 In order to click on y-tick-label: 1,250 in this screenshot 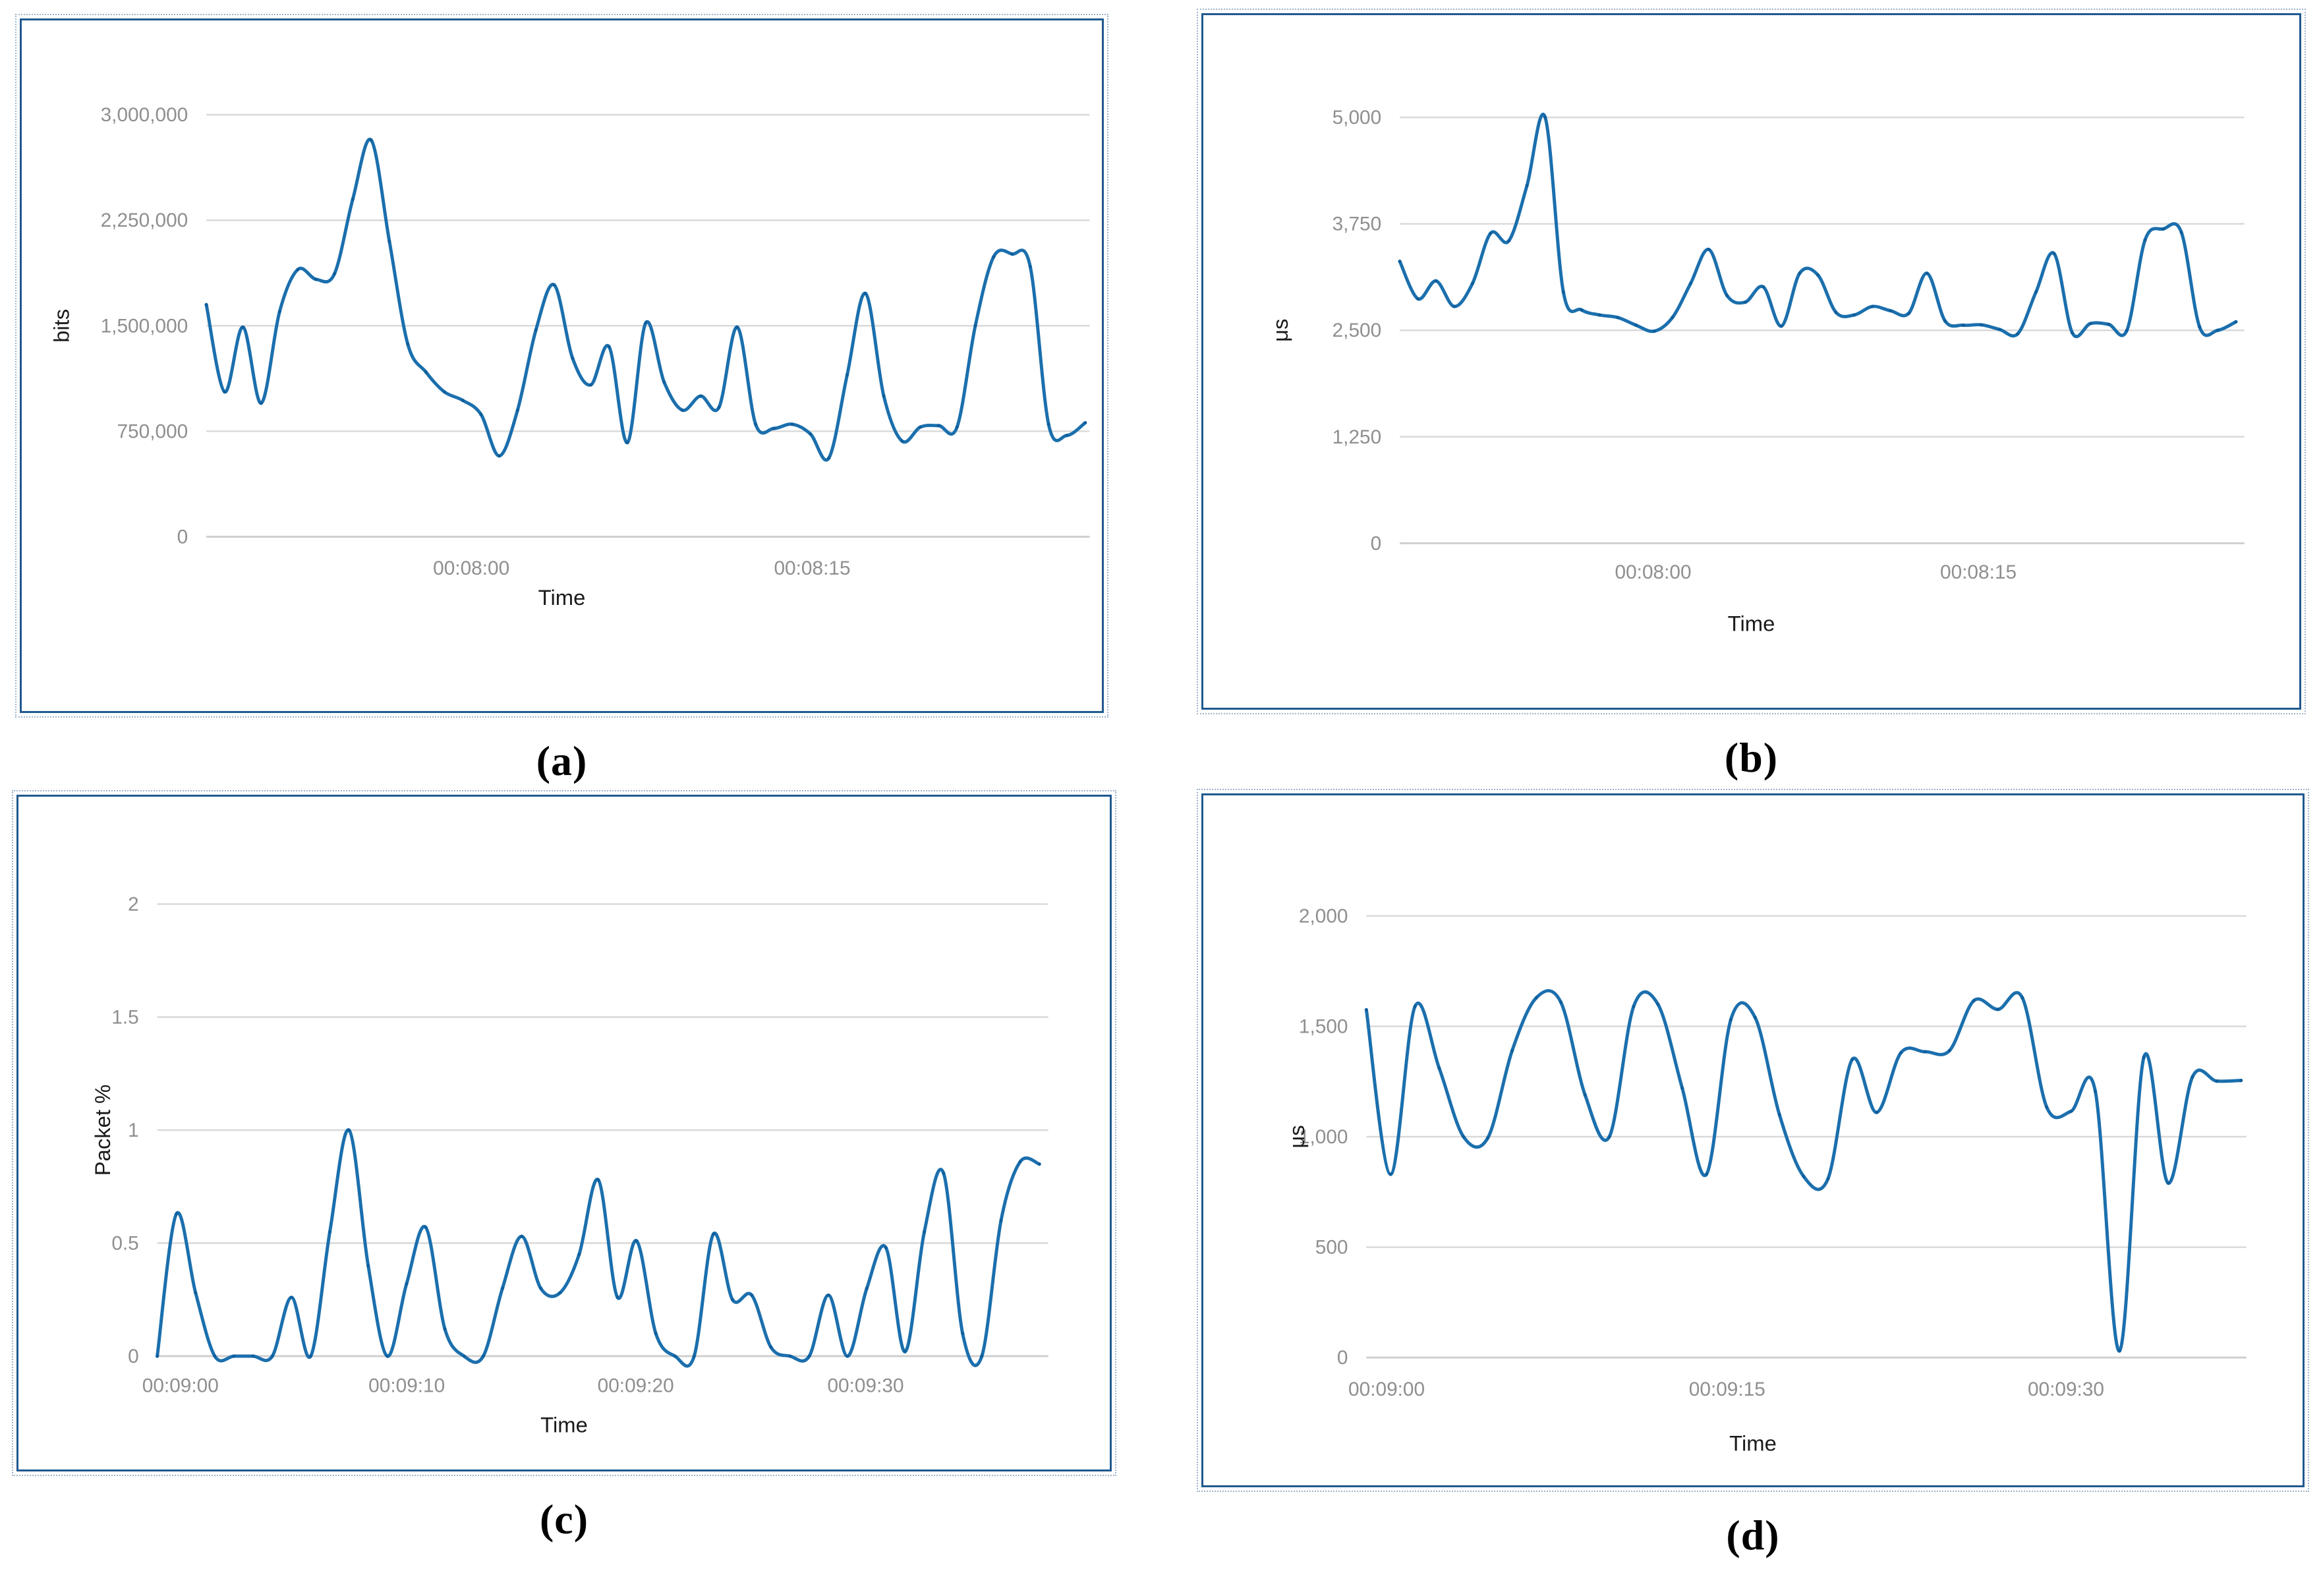, I will do `click(1357, 437)`.